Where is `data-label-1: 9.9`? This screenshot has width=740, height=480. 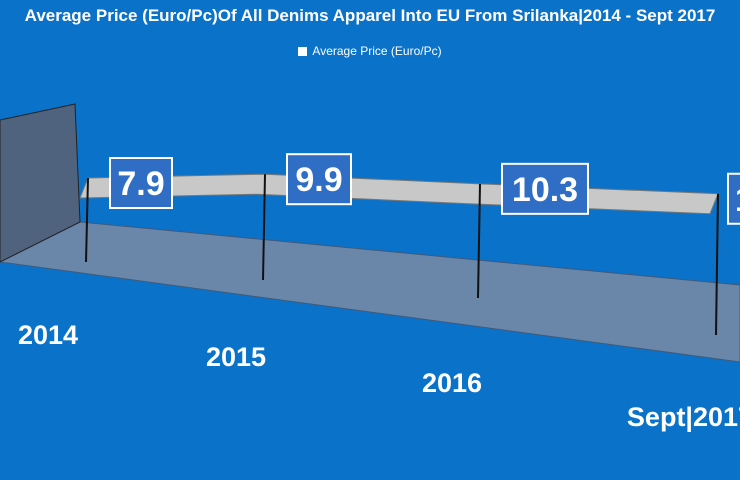
data-label-1: 9.9 is located at coordinates (318, 180).